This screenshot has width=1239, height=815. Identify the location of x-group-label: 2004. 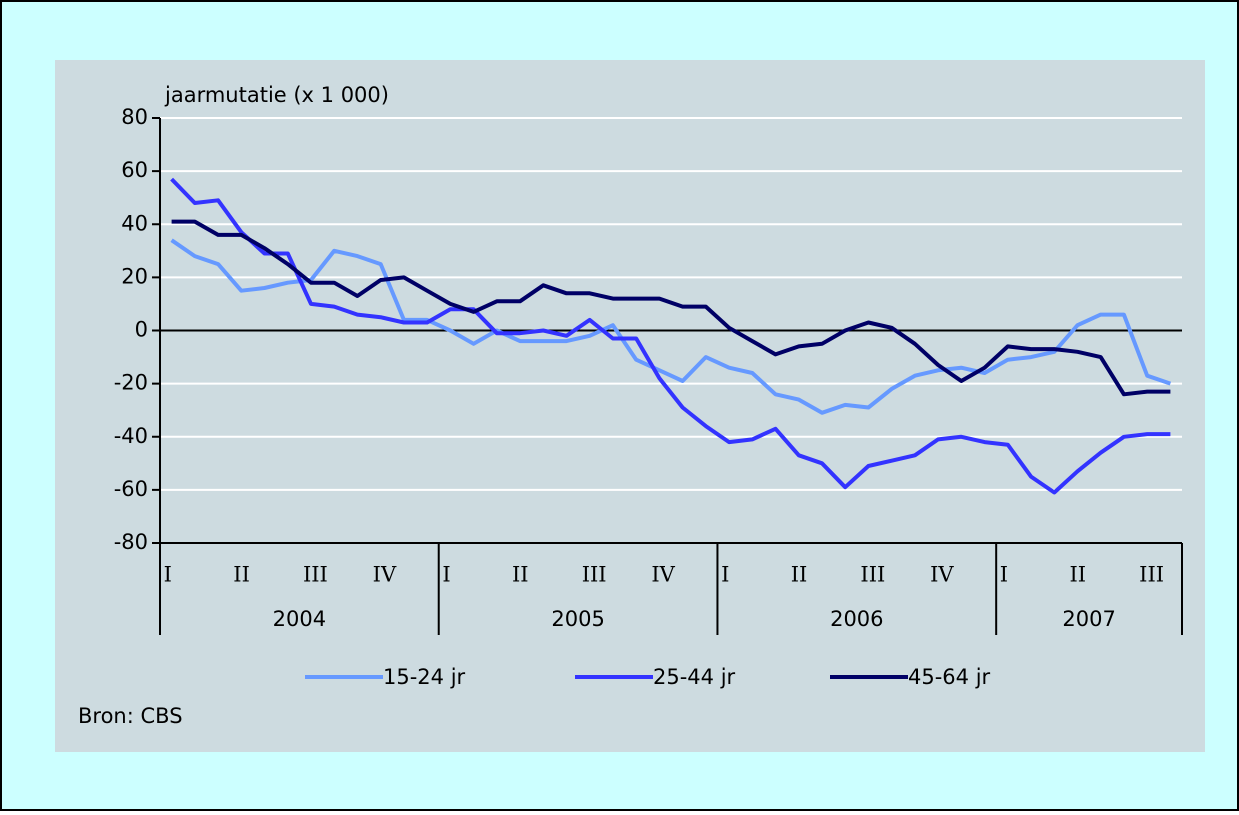
(299, 619).